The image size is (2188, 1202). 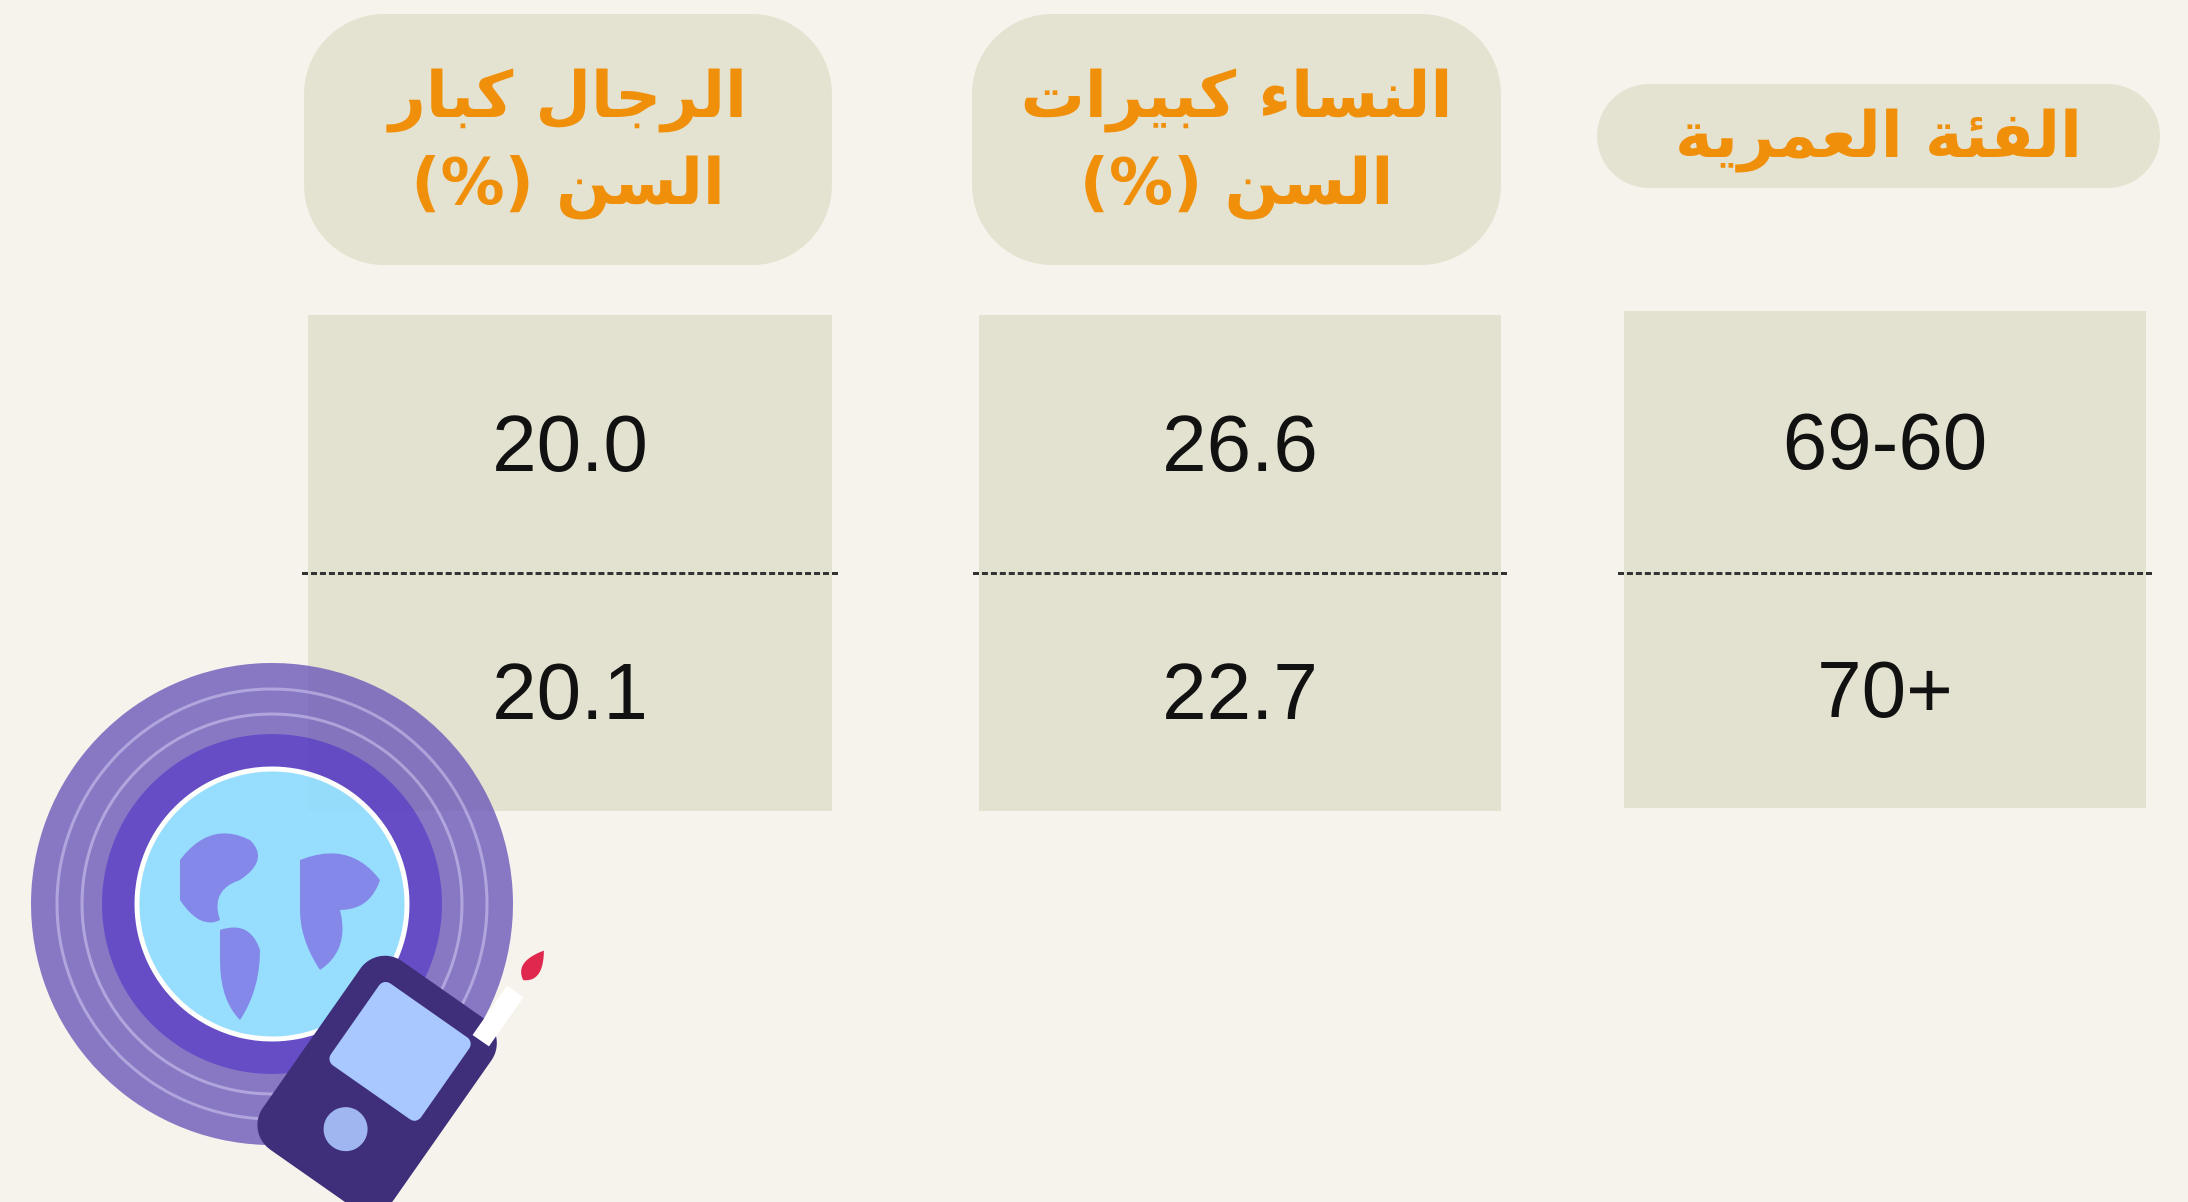 I want to click on header-age: الفئة العمرية, so click(x=1878, y=136).